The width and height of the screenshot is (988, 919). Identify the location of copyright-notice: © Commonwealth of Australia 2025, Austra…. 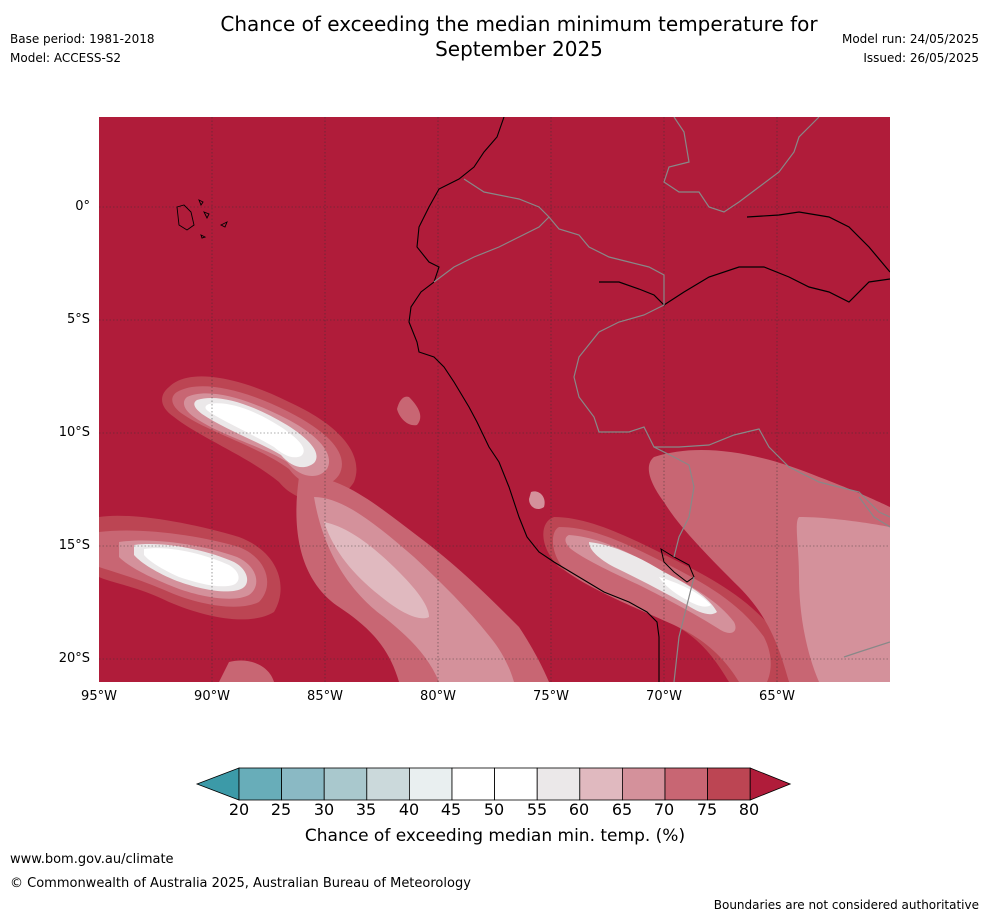
(240, 883).